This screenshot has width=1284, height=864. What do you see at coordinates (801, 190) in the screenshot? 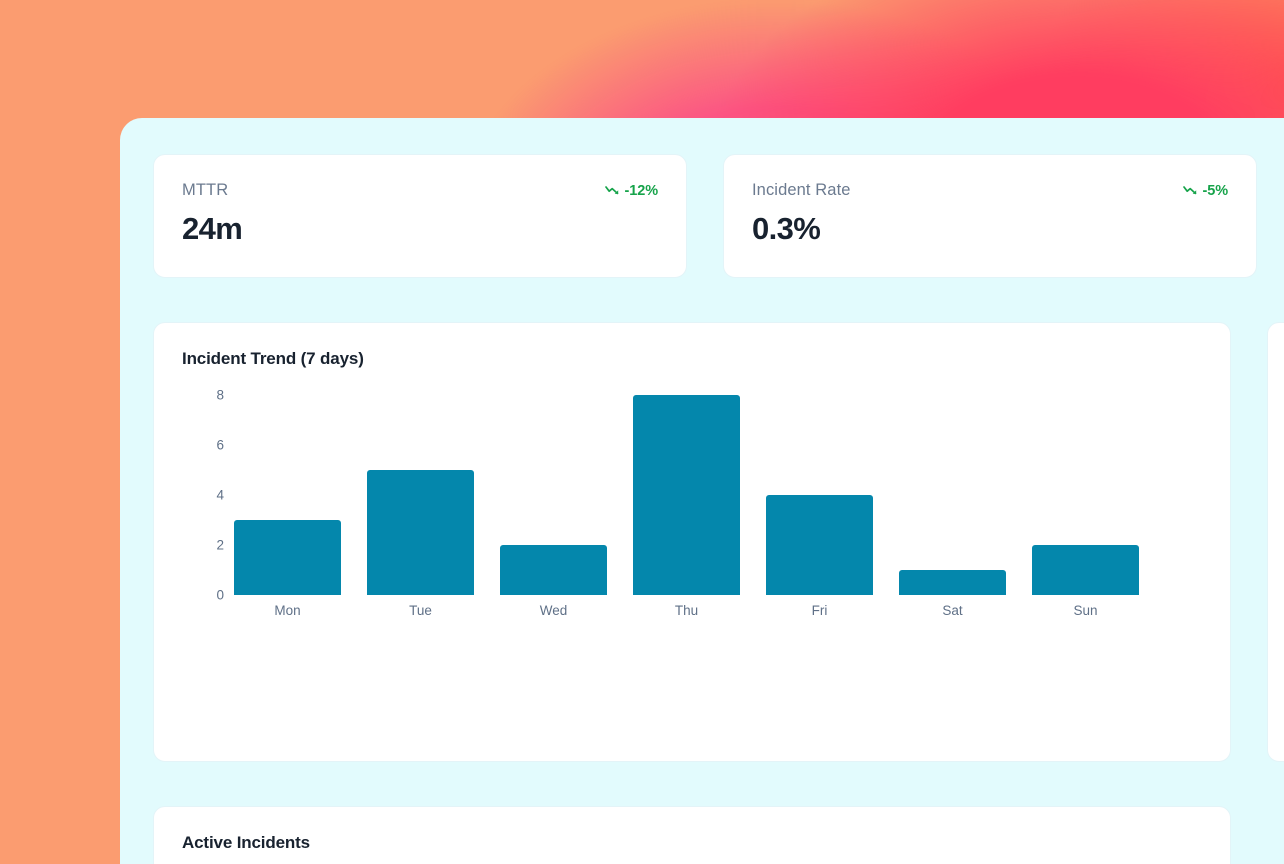
I see `stat-label: Incident Rate` at bounding box center [801, 190].